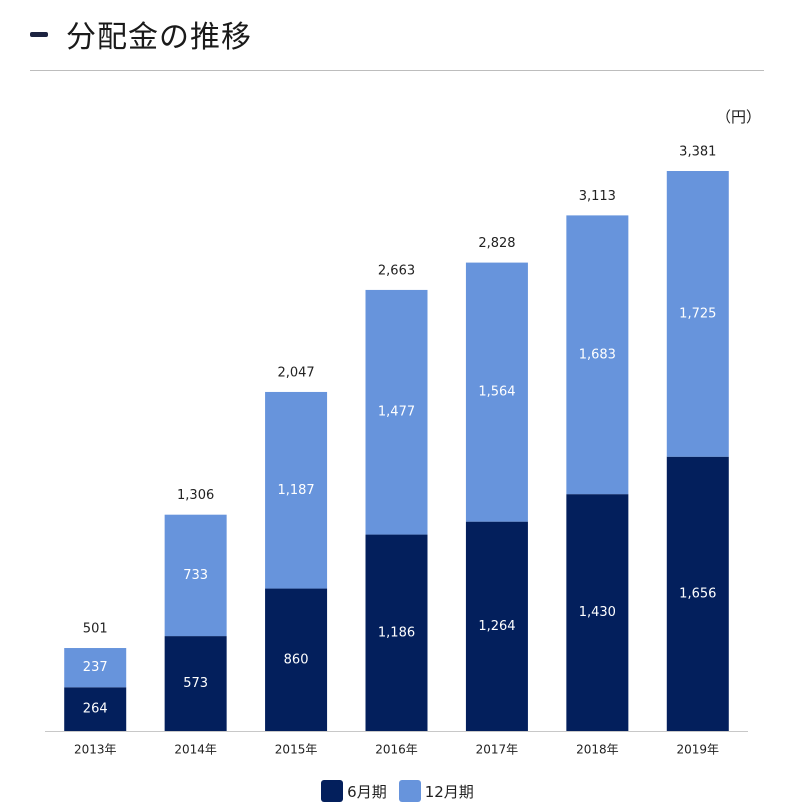  I want to click on x-tick-label-2017年: 2017年, so click(497, 750).